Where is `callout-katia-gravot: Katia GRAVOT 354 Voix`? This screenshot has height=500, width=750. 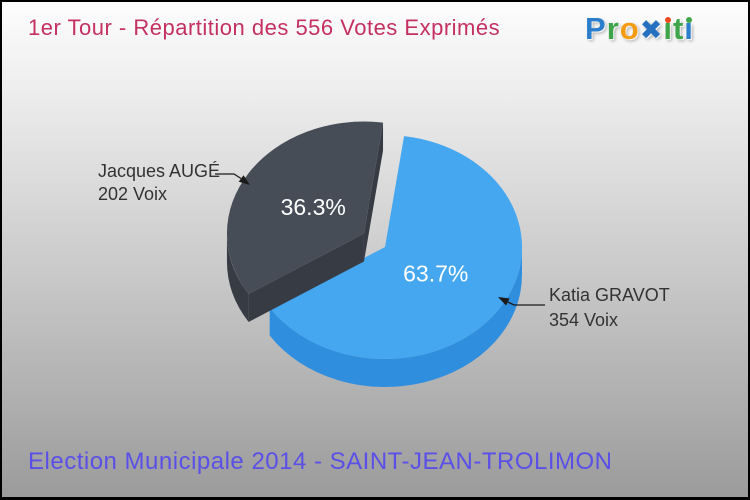
callout-katia-gravot: Katia GRAVOT 354 Voix is located at coordinates (584, 307).